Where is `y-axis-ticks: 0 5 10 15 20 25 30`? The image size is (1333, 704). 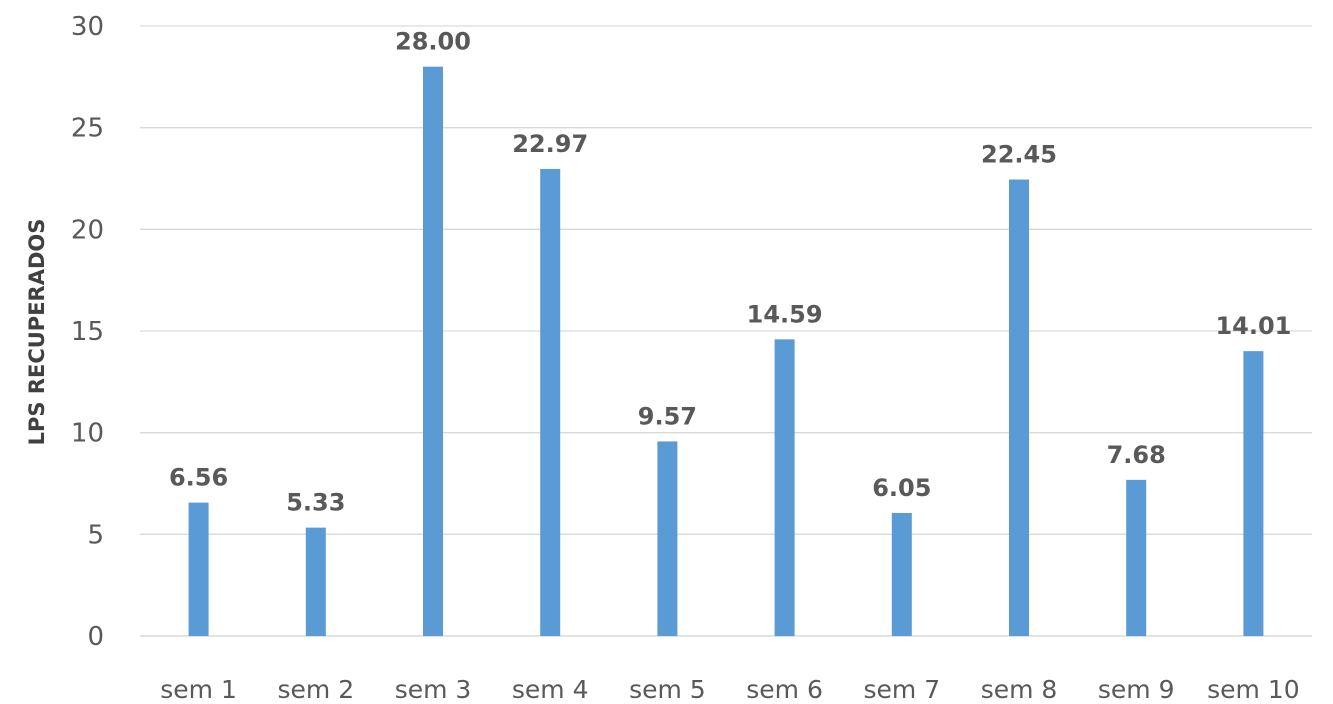 y-axis-ticks: 0 5 10 15 20 25 30 is located at coordinates (87, 332).